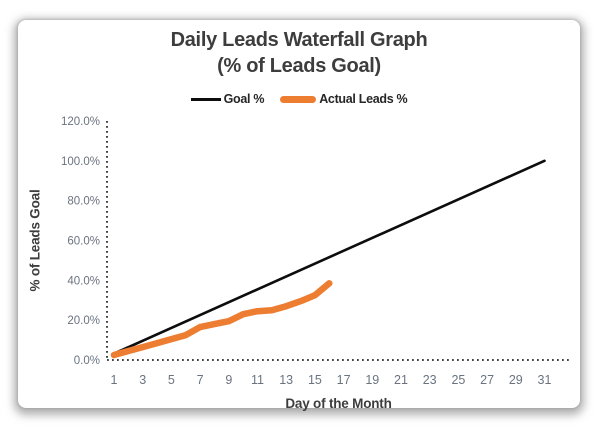 This screenshot has height=433, width=600. I want to click on y-tick-label: 0.0%, so click(87, 361).